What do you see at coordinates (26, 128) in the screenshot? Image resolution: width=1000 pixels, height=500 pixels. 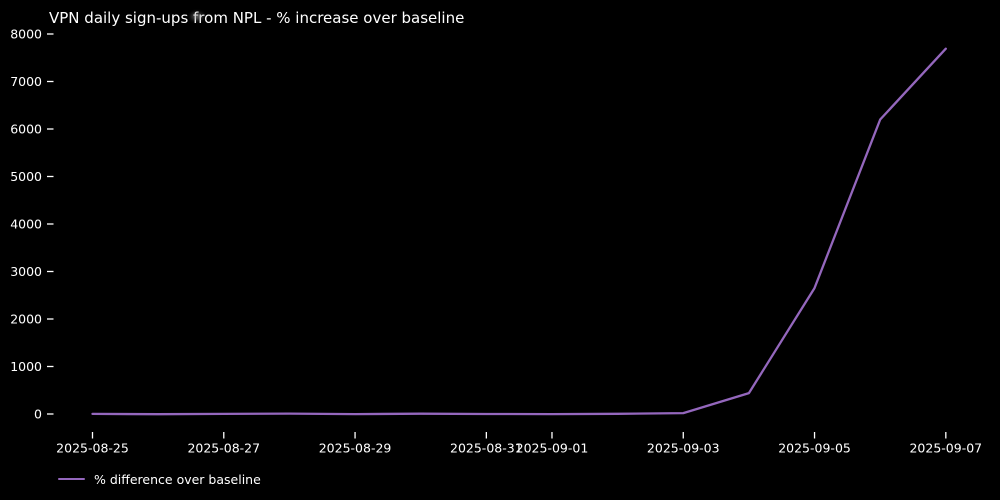 I see `y-tick-label: 6000` at bounding box center [26, 128].